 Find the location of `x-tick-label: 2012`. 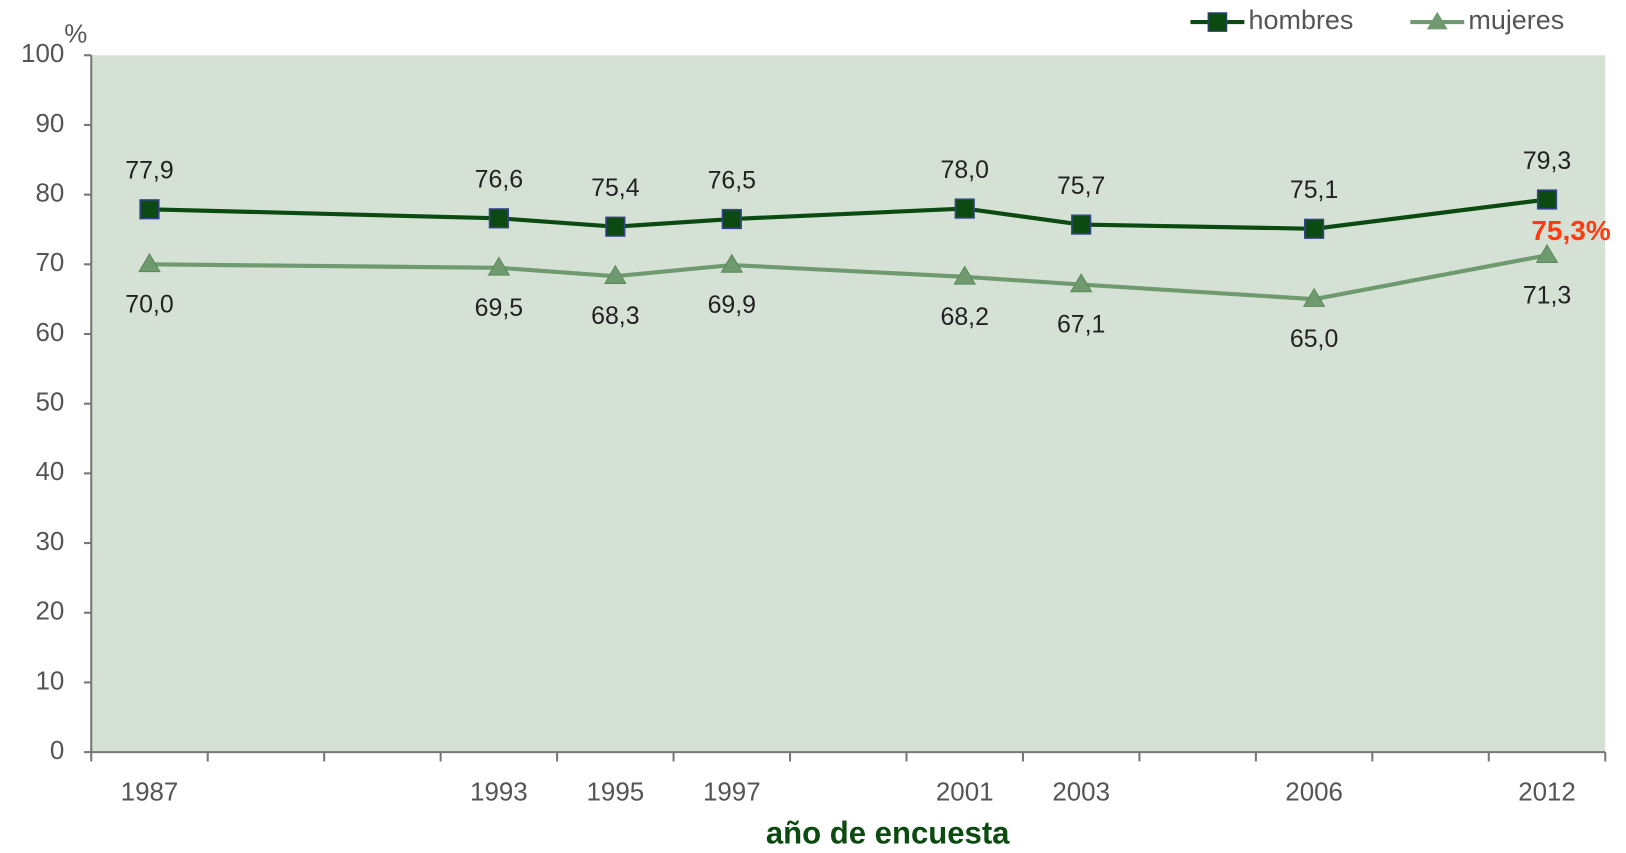

x-tick-label: 2012 is located at coordinates (1547, 792).